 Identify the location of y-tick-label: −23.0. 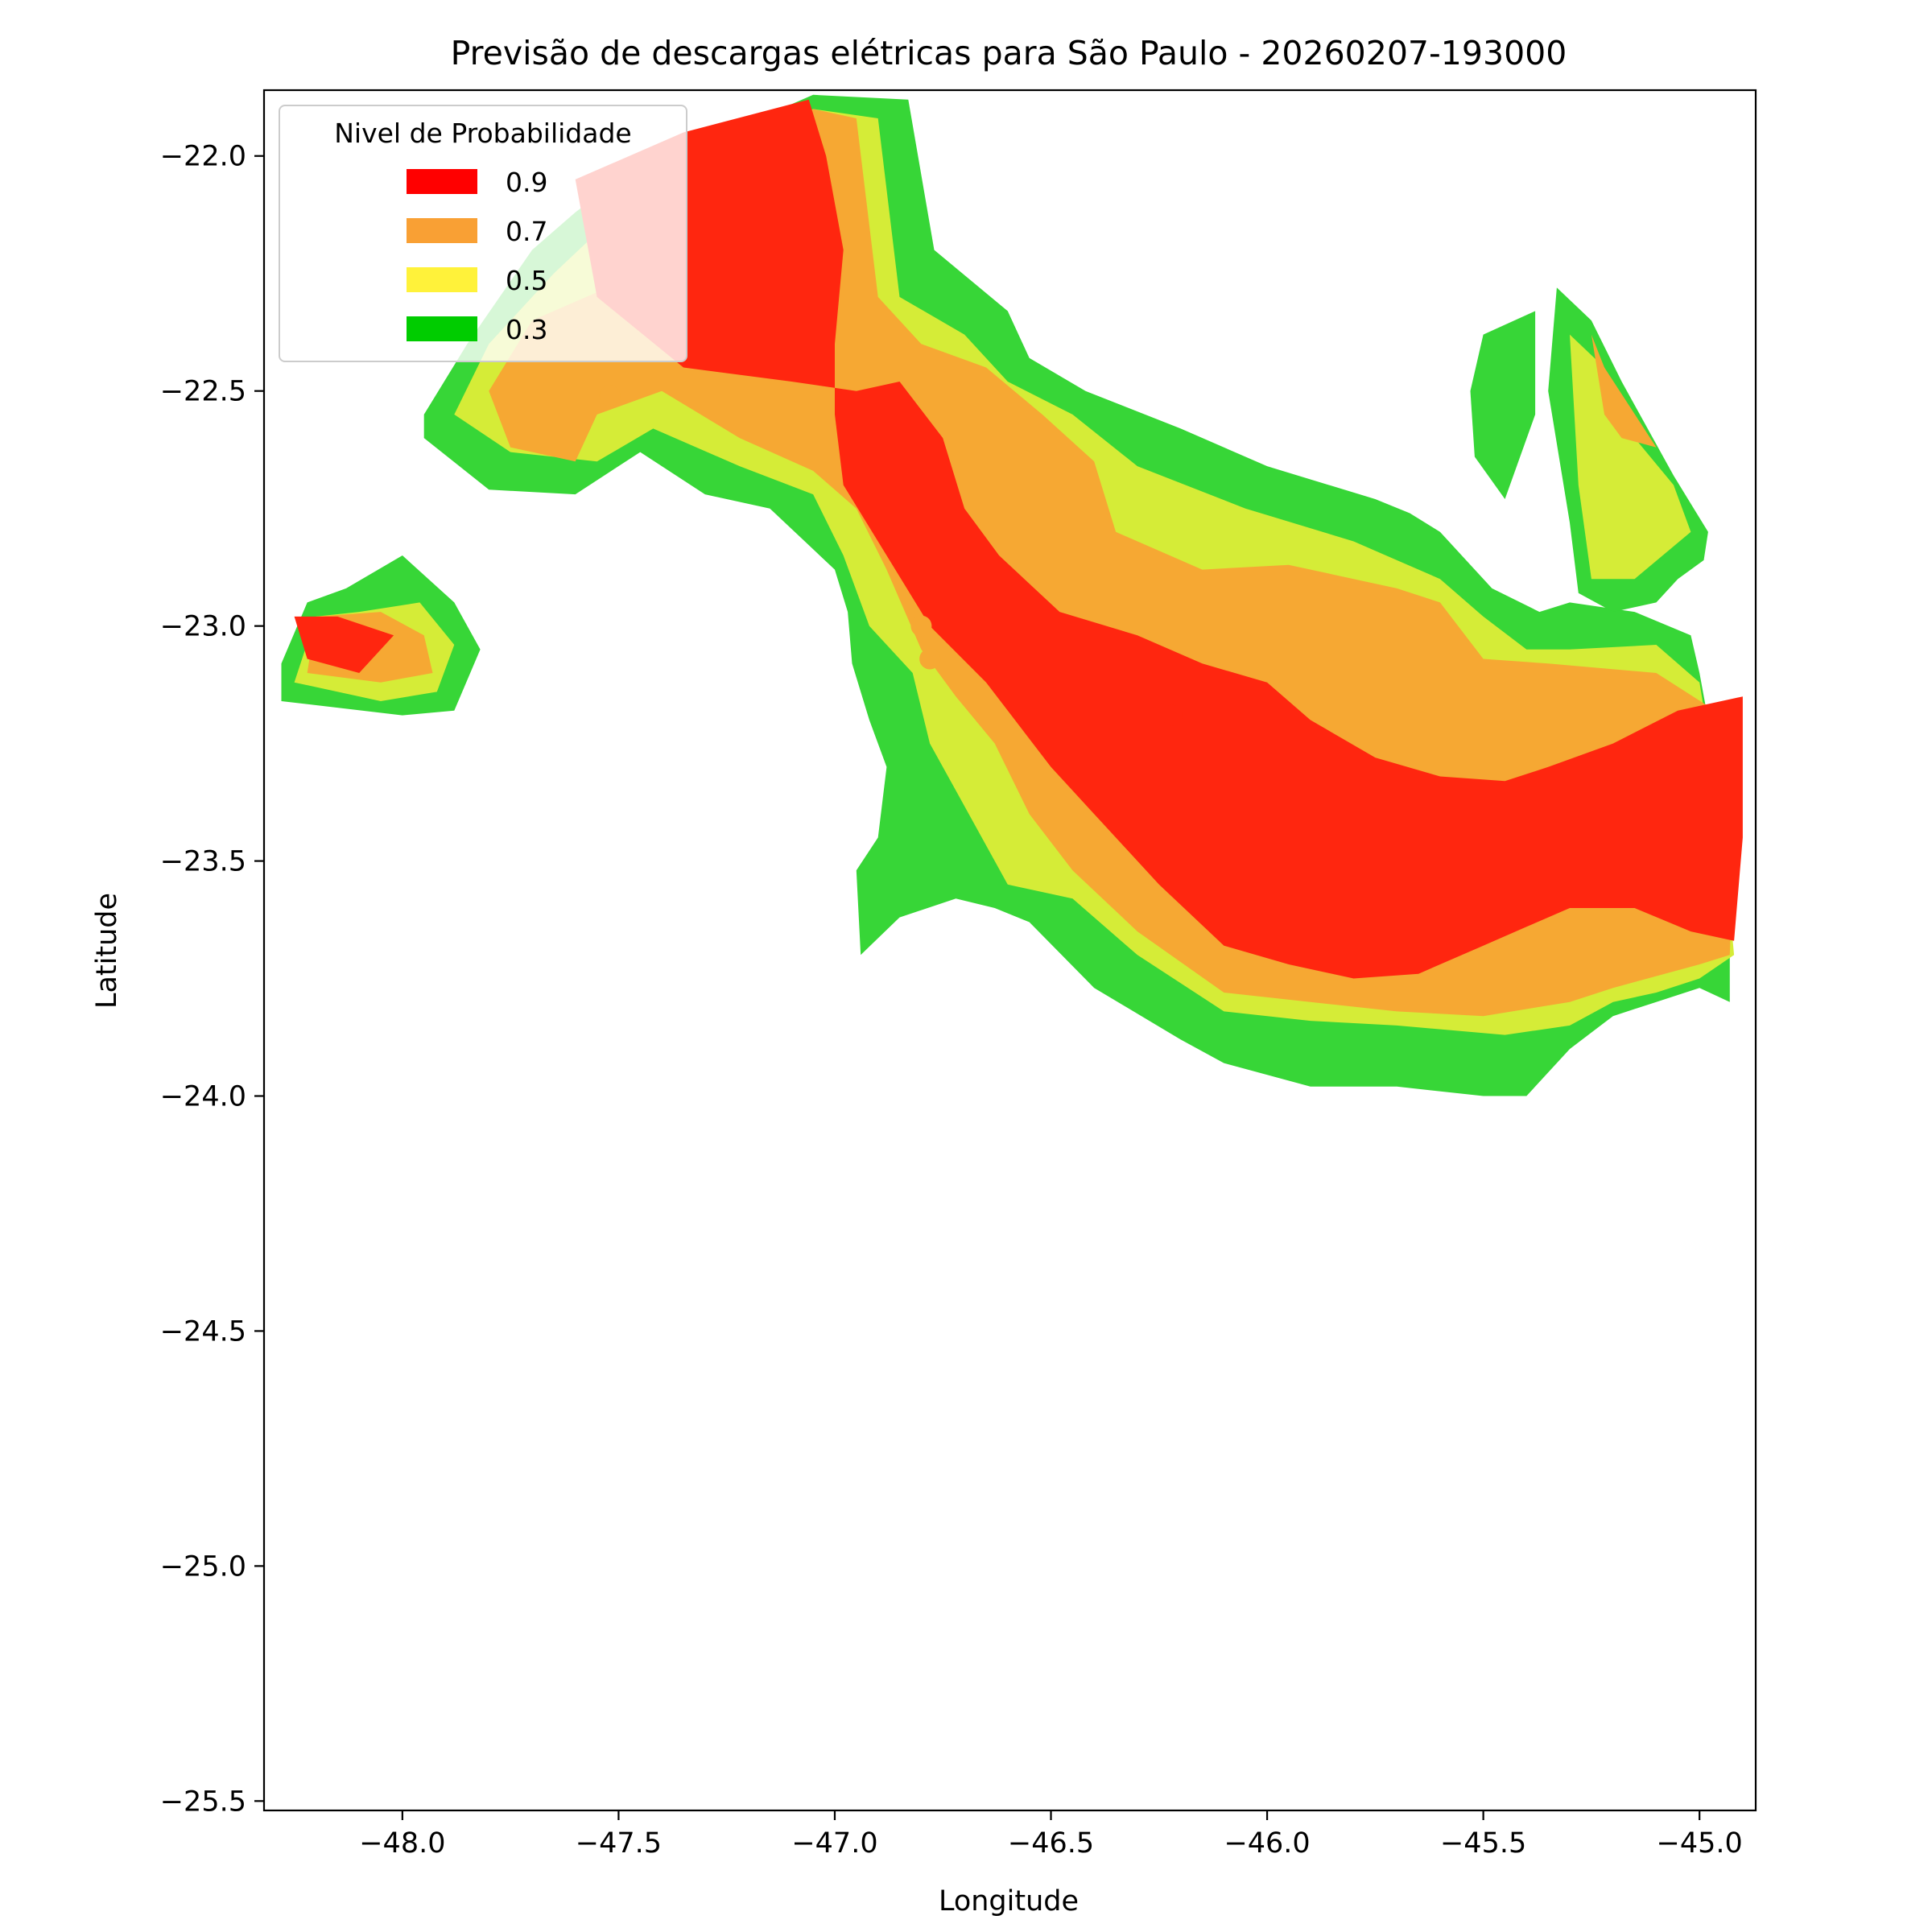
(203, 627).